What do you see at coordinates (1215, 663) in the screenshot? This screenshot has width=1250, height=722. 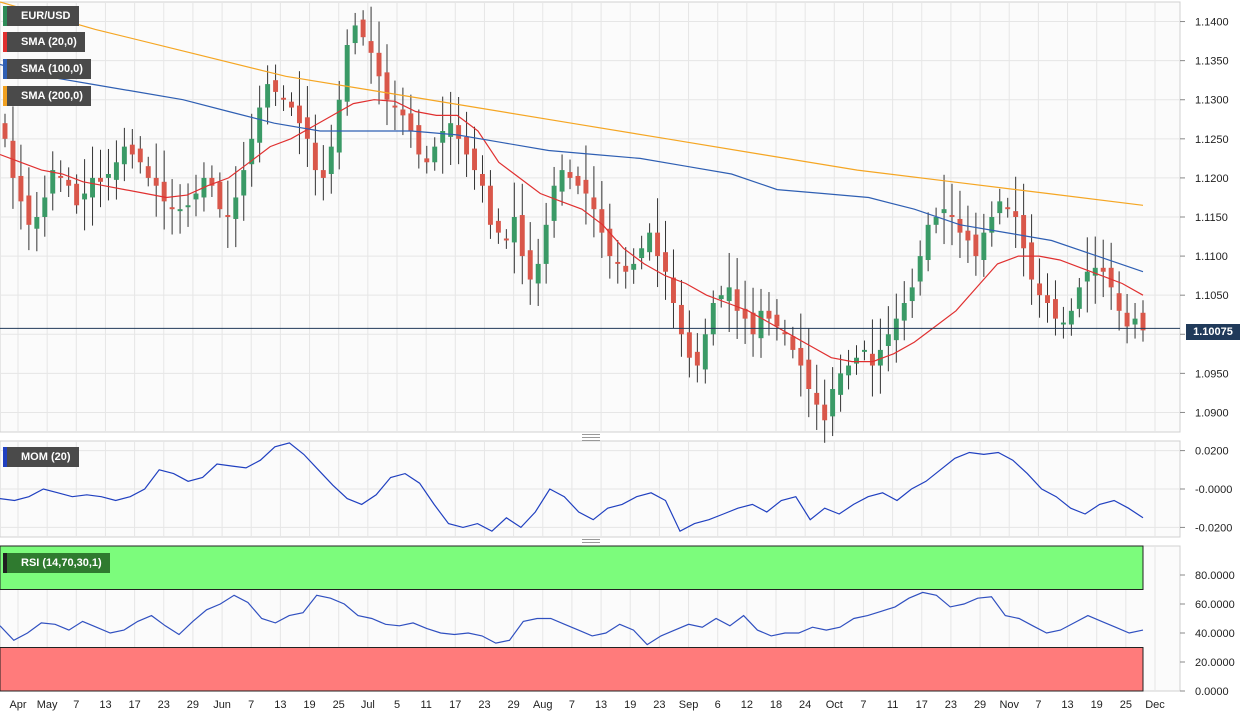 I see `y-tick-label: 20.0000` at bounding box center [1215, 663].